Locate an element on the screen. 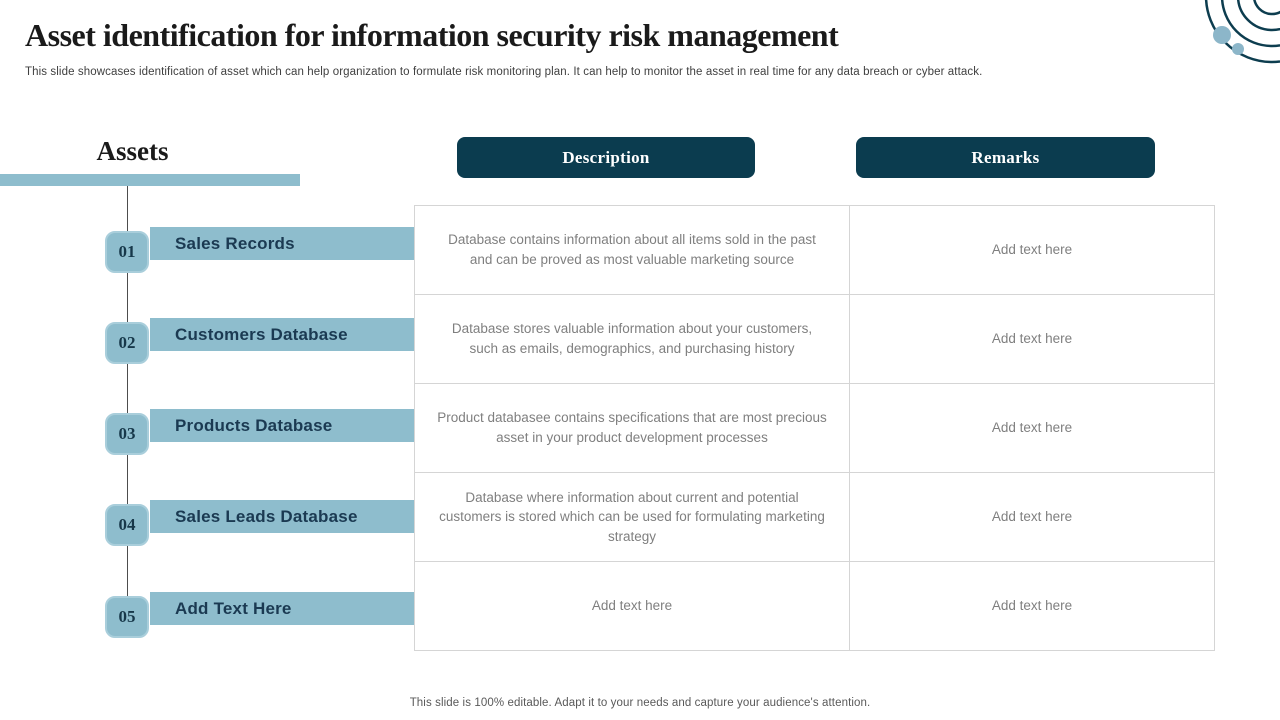 This screenshot has width=1280, height=720. table-row: Add text here Add text here is located at coordinates (814, 606).